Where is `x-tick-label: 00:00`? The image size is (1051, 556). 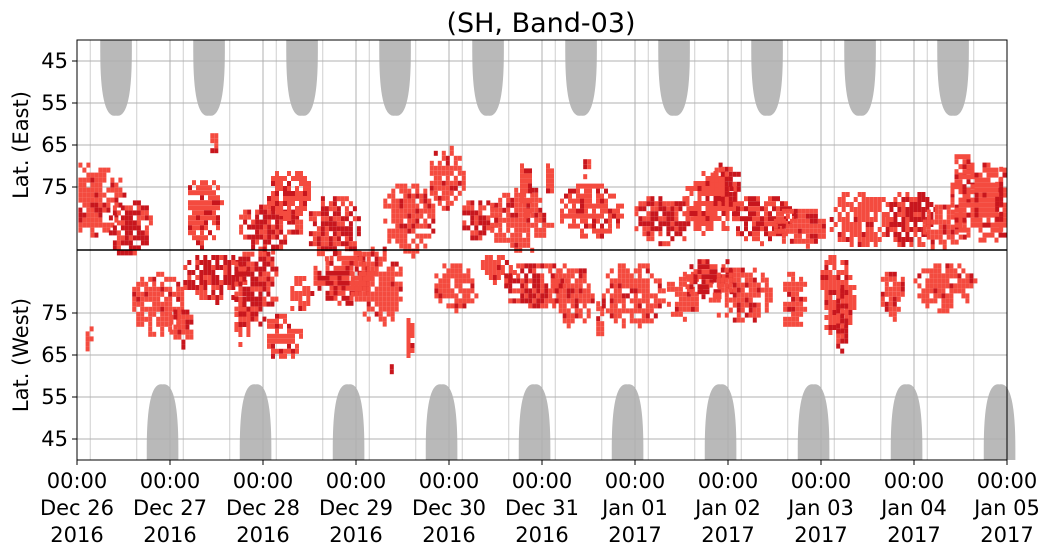
x-tick-label: 00:00 is located at coordinates (77, 481).